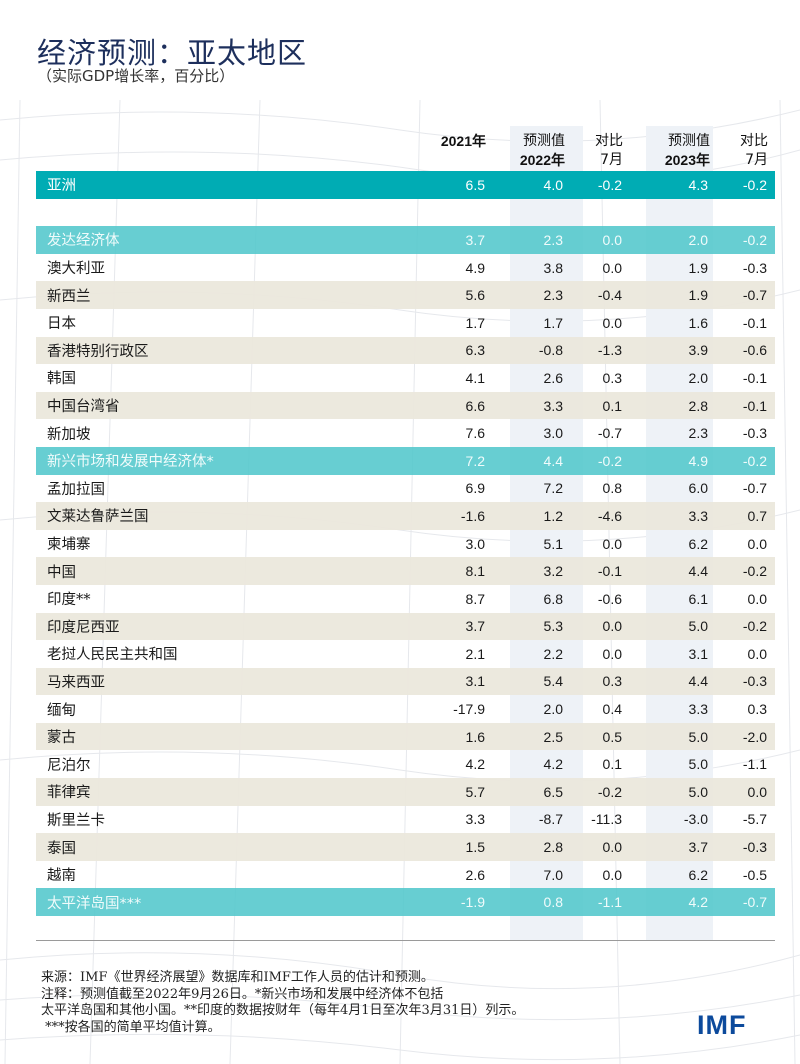 The width and height of the screenshot is (800, 1064). Describe the element at coordinates (131, 1027) in the screenshot. I see `note-pacific: ***按各国的简单平均值计算。` at that location.